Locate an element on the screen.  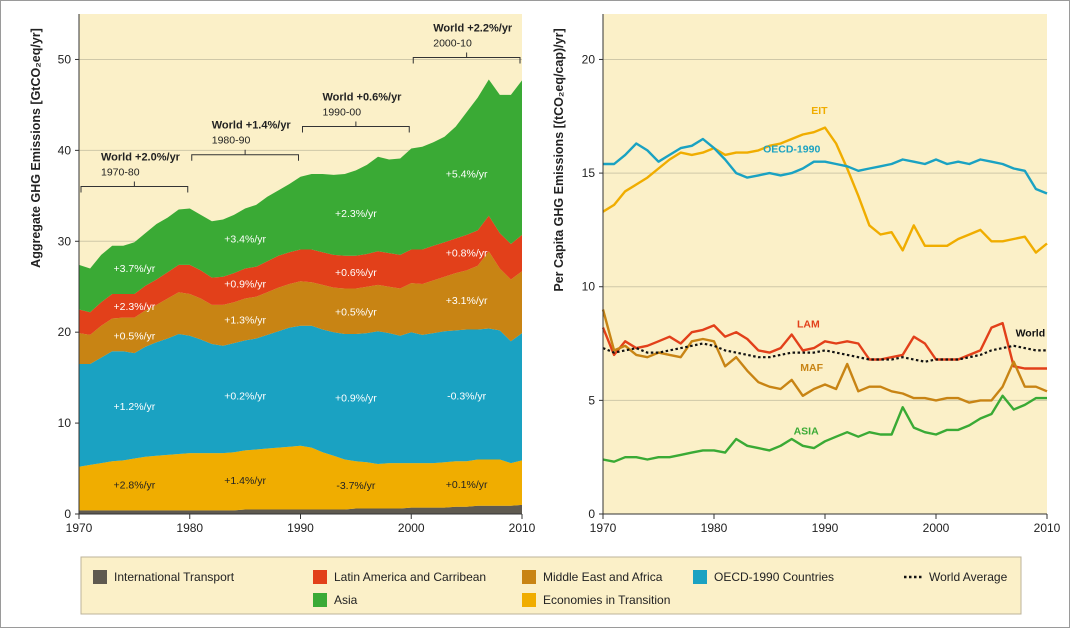
legend-label-maf: Middle East and Africa is located at coordinates (603, 577).